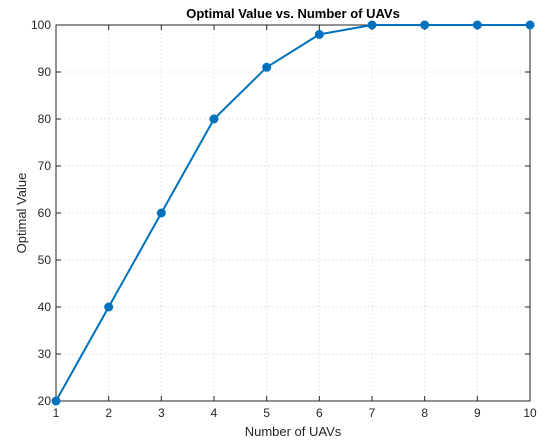  I want to click on x-tick-label: 3, so click(161, 413).